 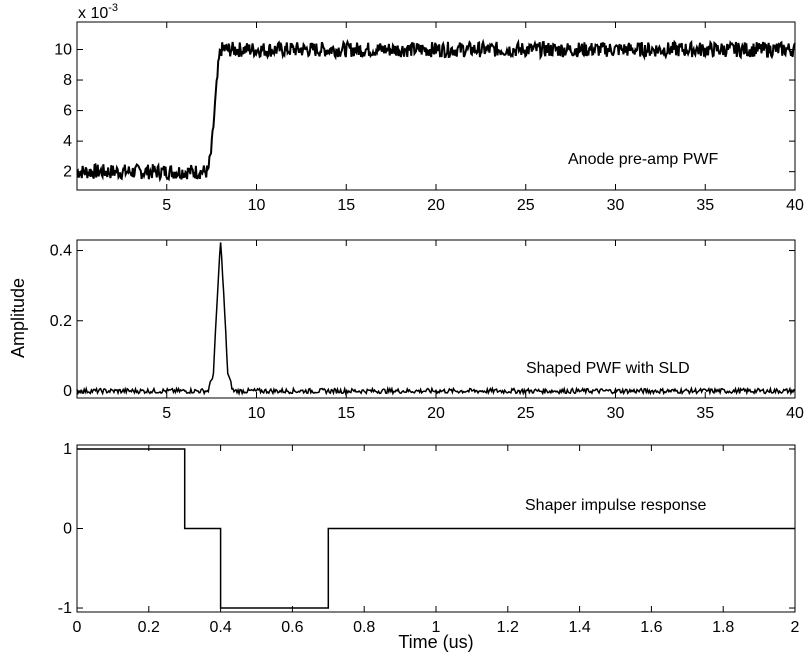 I want to click on x-tick-label: 1.4, so click(x=579, y=627).